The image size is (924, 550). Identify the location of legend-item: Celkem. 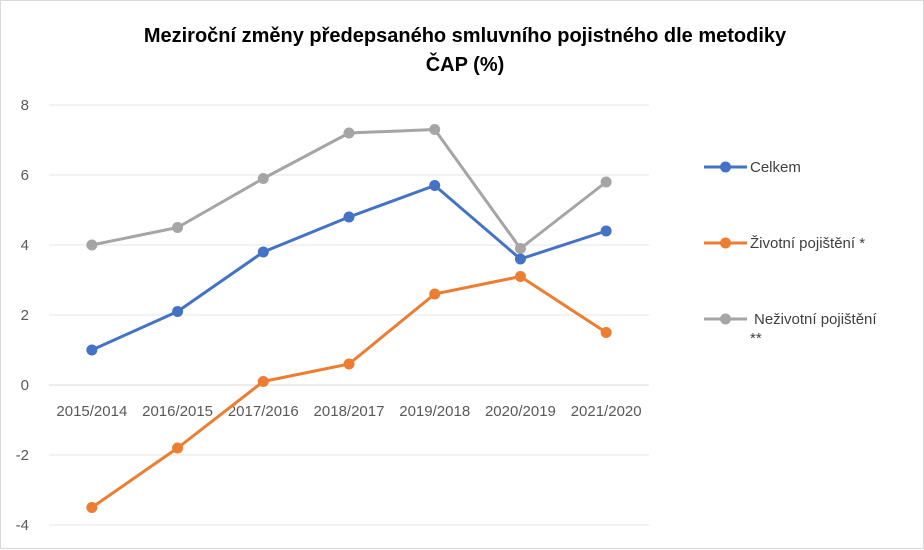
(752, 167).